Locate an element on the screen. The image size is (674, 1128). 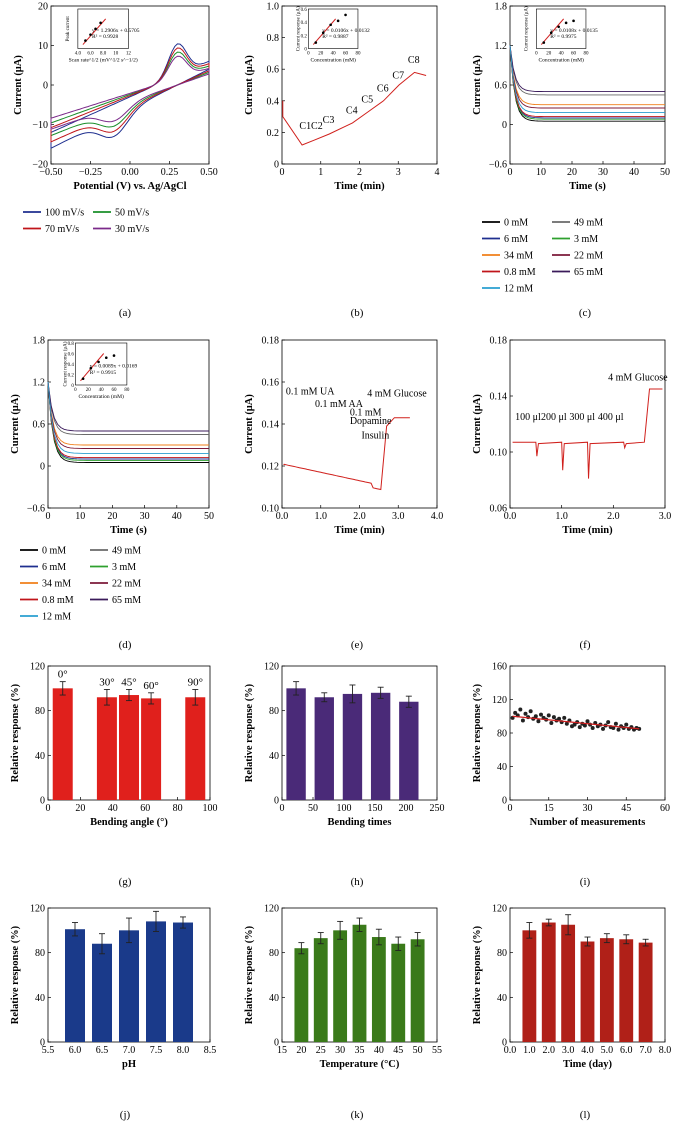
x-axis-label: Potential (V) vs. Ag/AgCl is located at coordinates (129, 186).